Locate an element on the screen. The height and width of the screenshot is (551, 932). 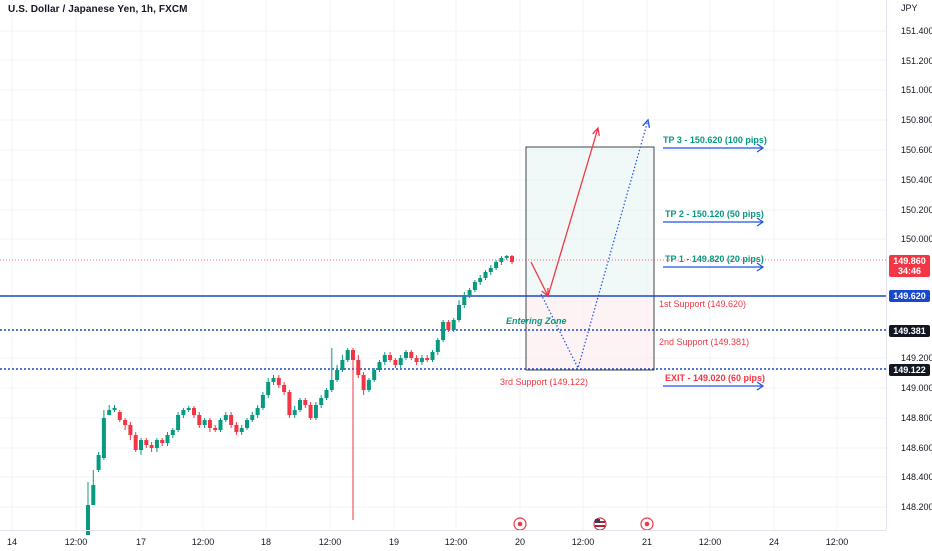
price-tick: 151.200 is located at coordinates (916, 61).